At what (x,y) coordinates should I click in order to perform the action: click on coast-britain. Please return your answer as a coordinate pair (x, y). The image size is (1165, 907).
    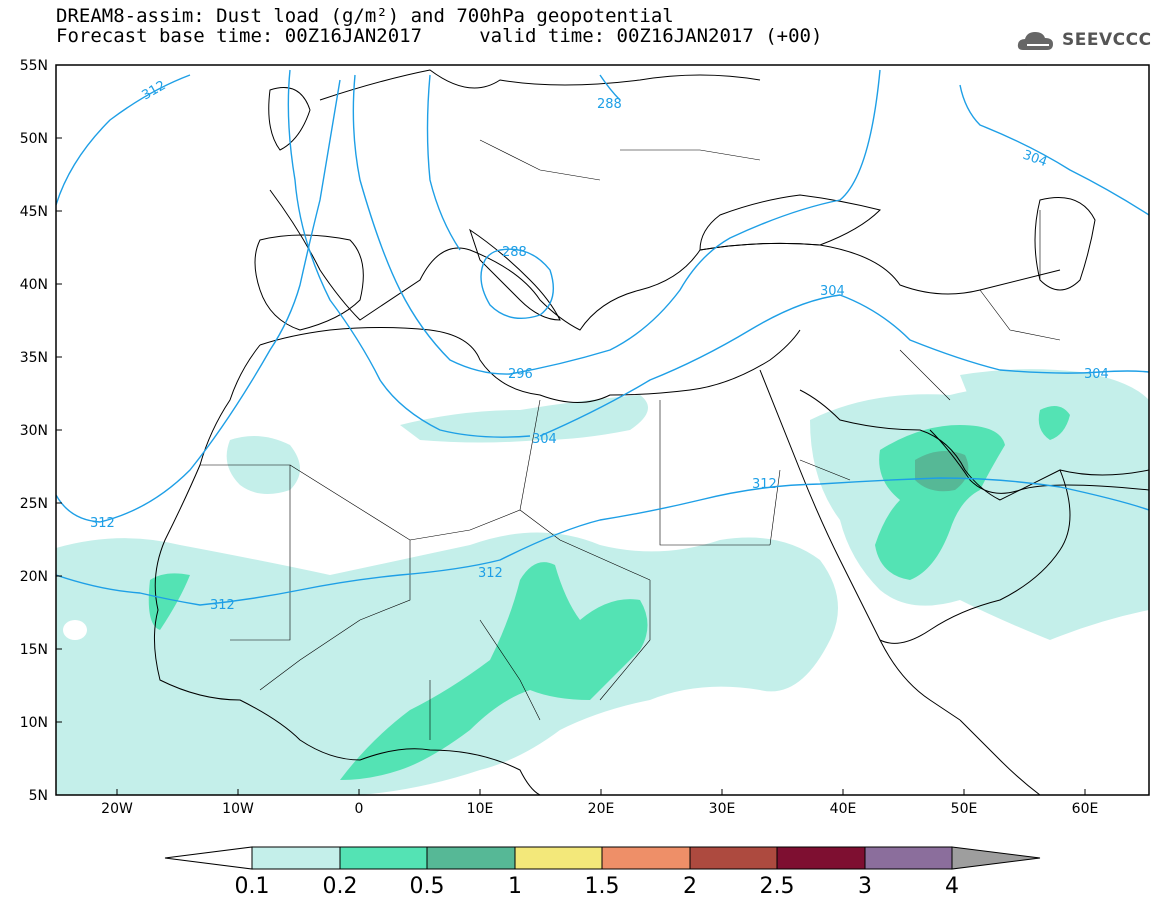
    Looking at the image, I should click on (289, 119).